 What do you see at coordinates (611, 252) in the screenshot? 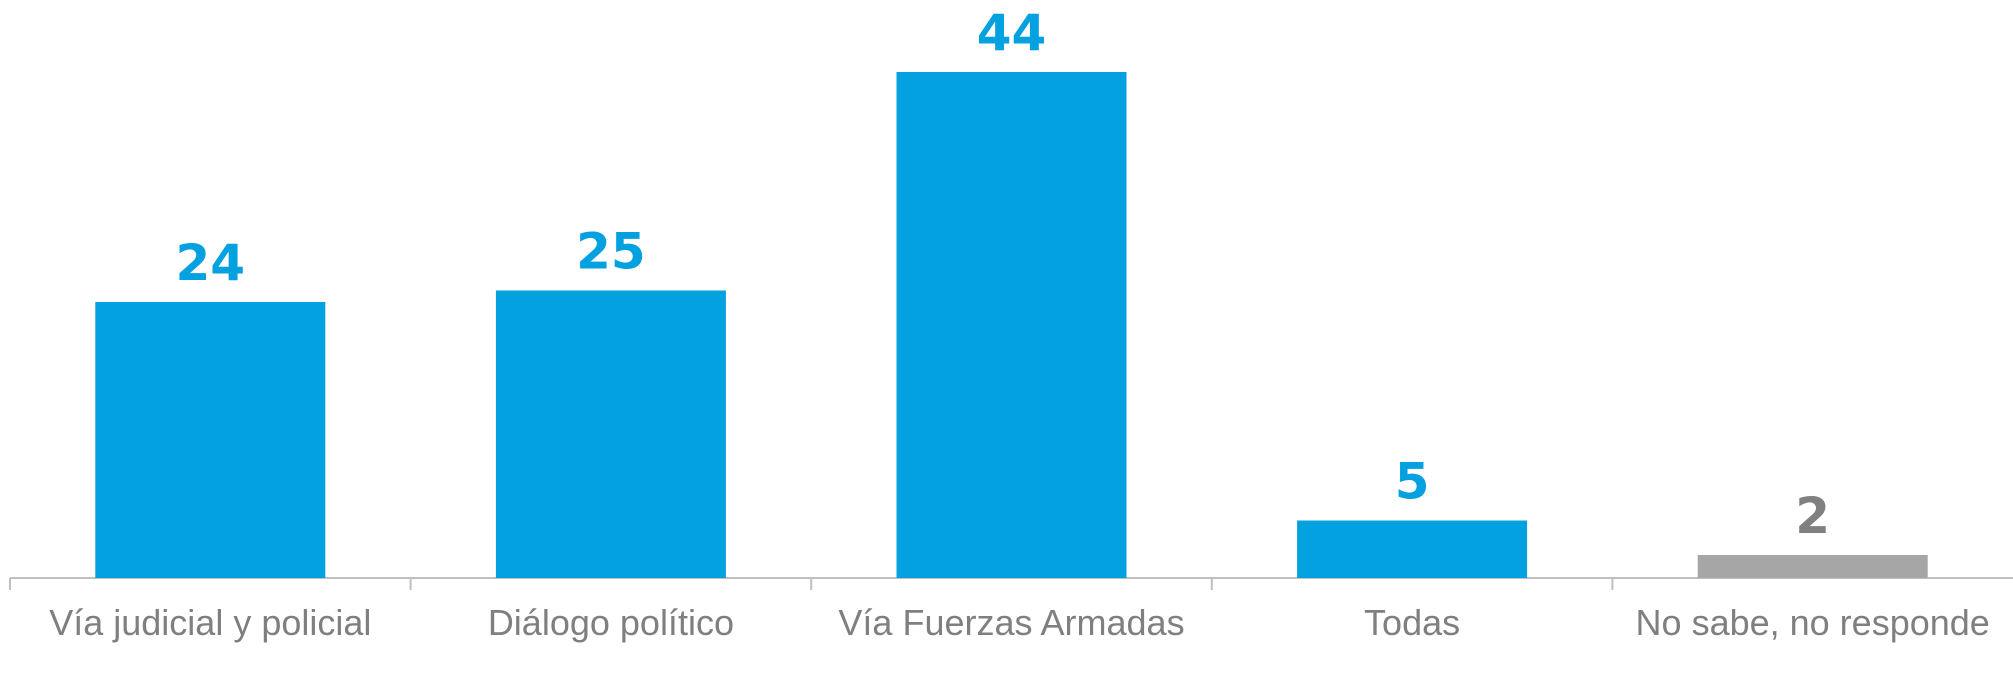
I see `value-label: 25` at bounding box center [611, 252].